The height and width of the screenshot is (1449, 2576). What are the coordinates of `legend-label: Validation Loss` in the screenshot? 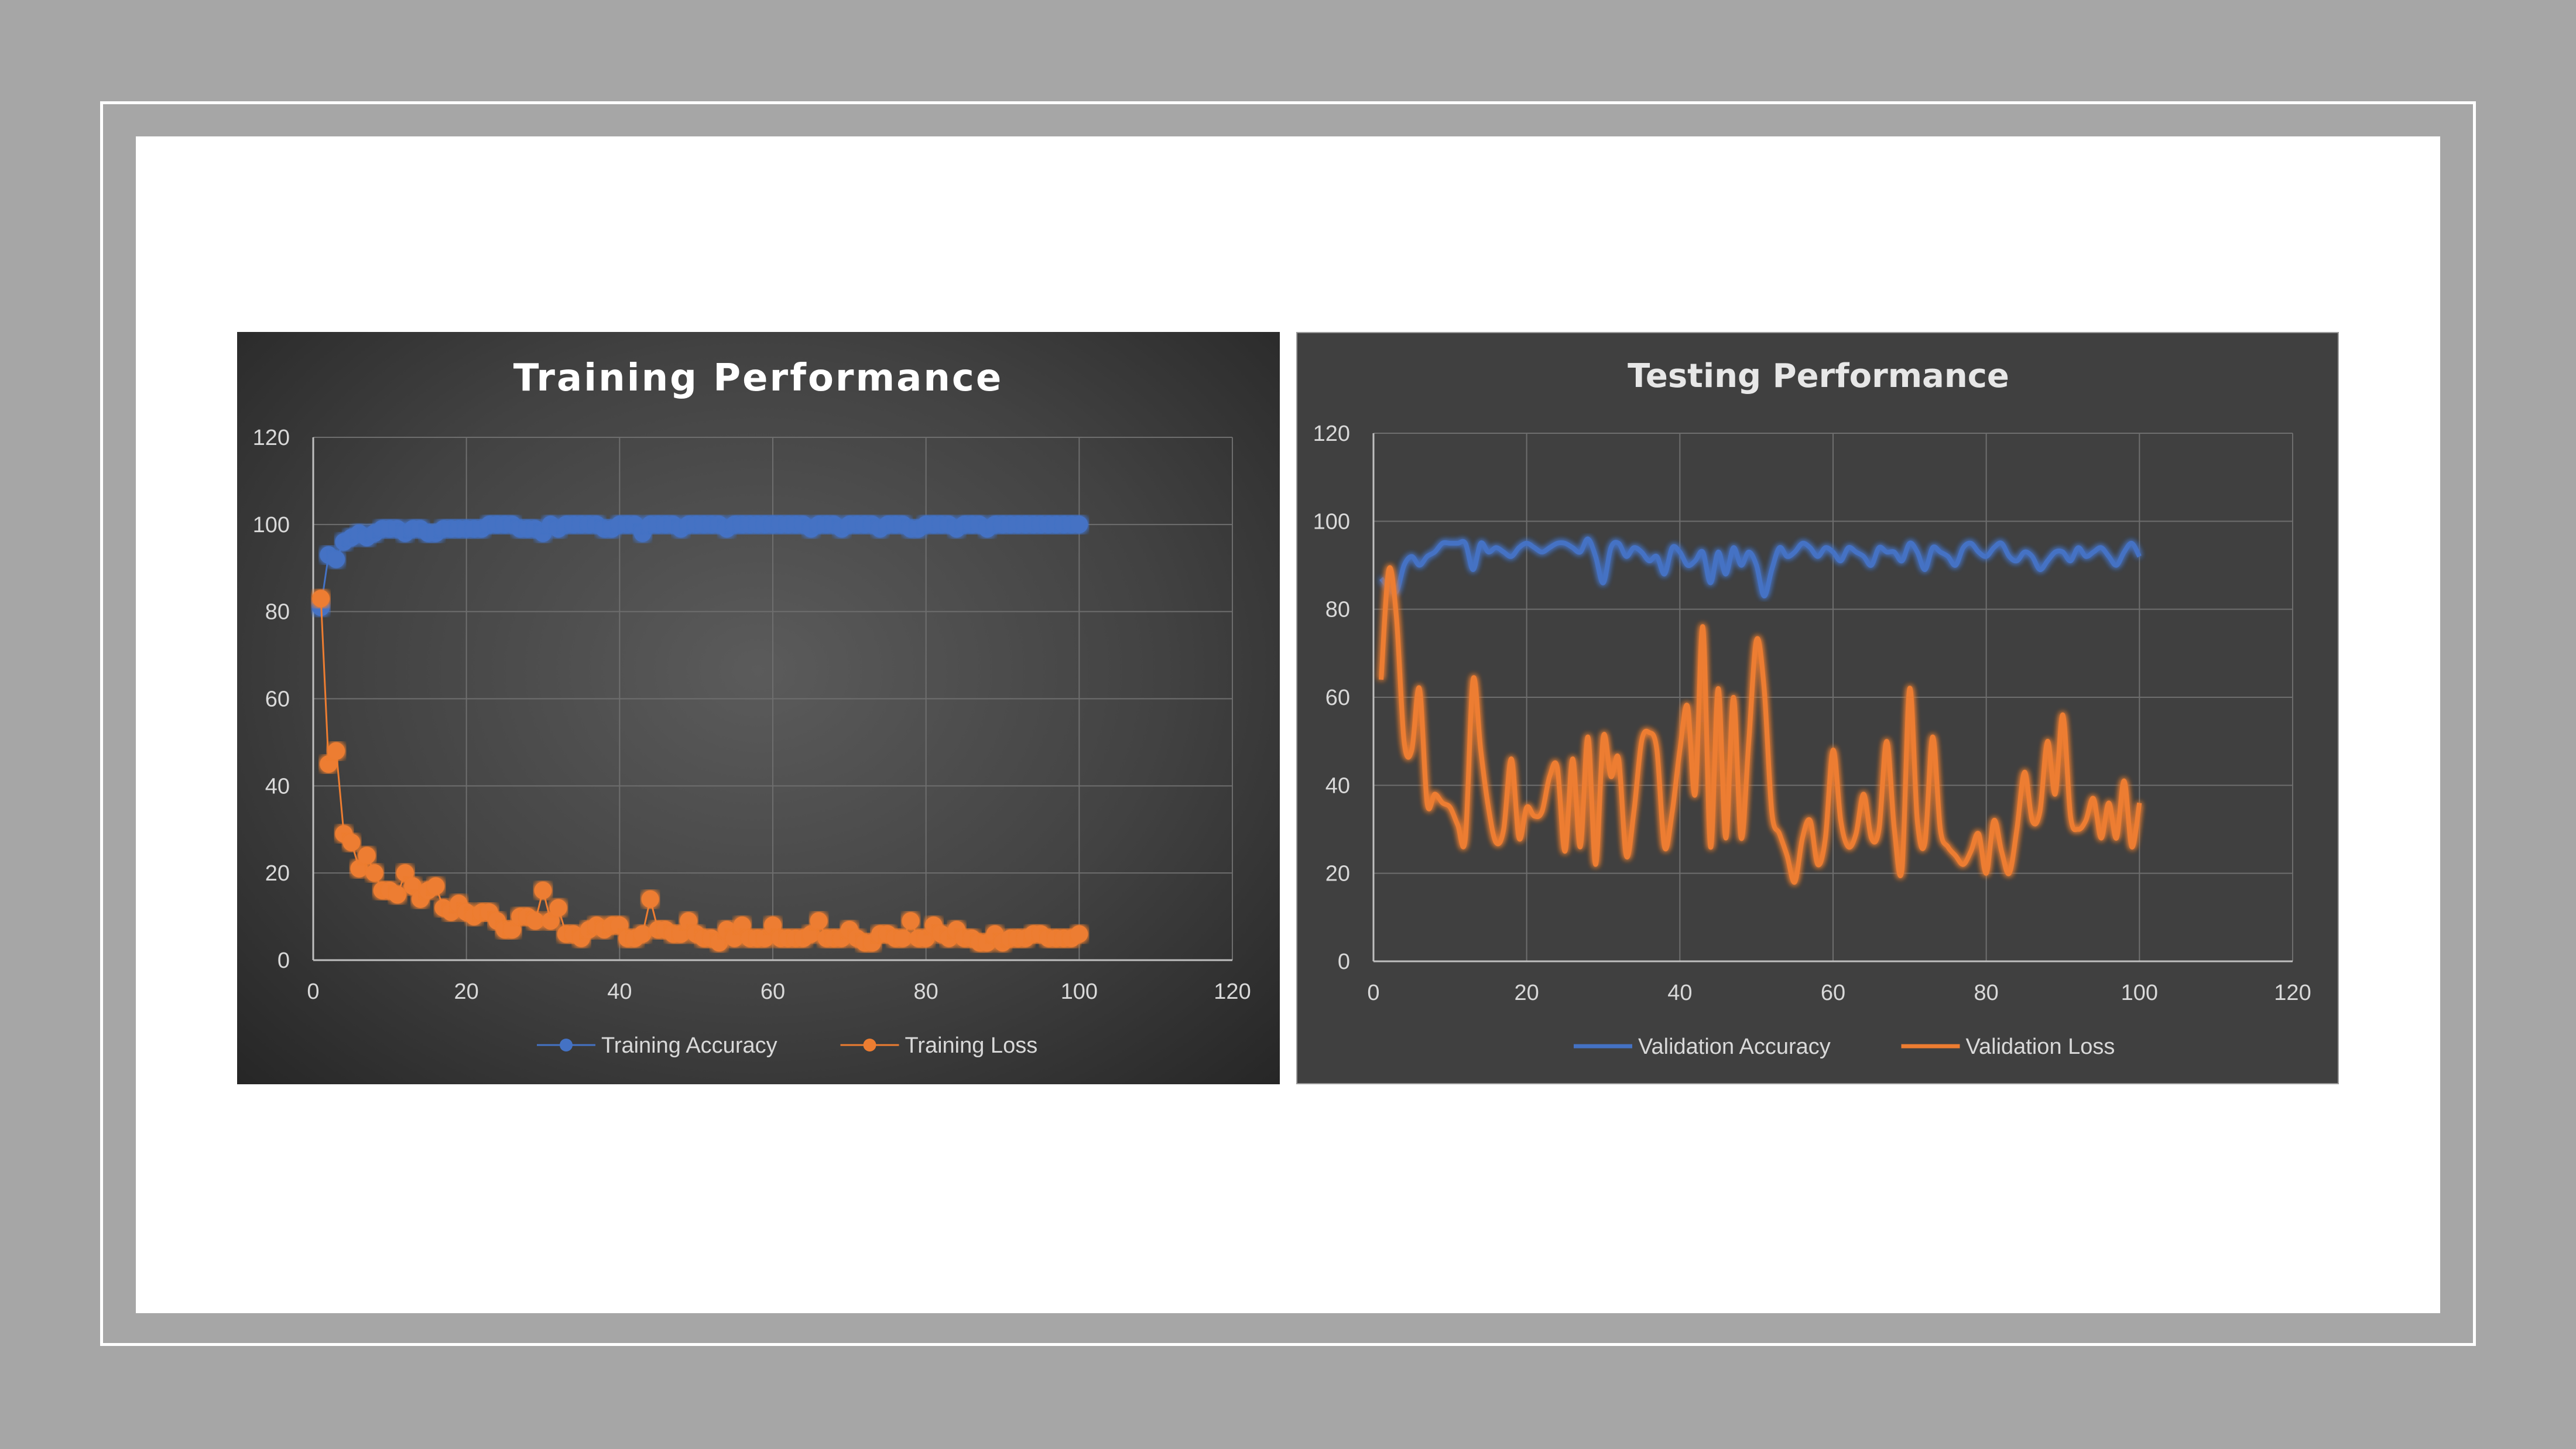 It's located at (2040, 1046).